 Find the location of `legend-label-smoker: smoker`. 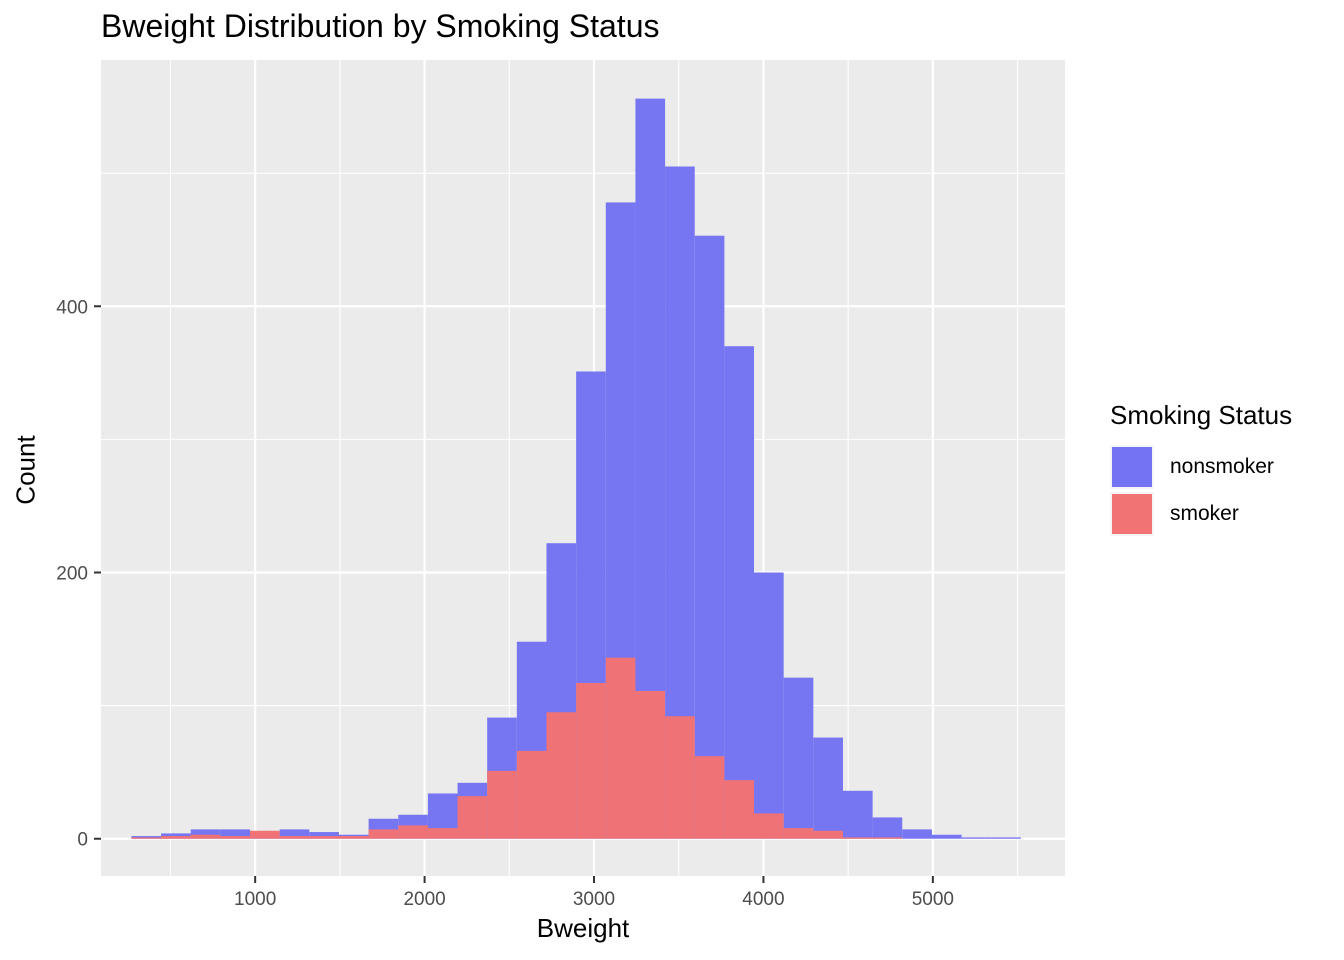

legend-label-smoker: smoker is located at coordinates (1204, 513).